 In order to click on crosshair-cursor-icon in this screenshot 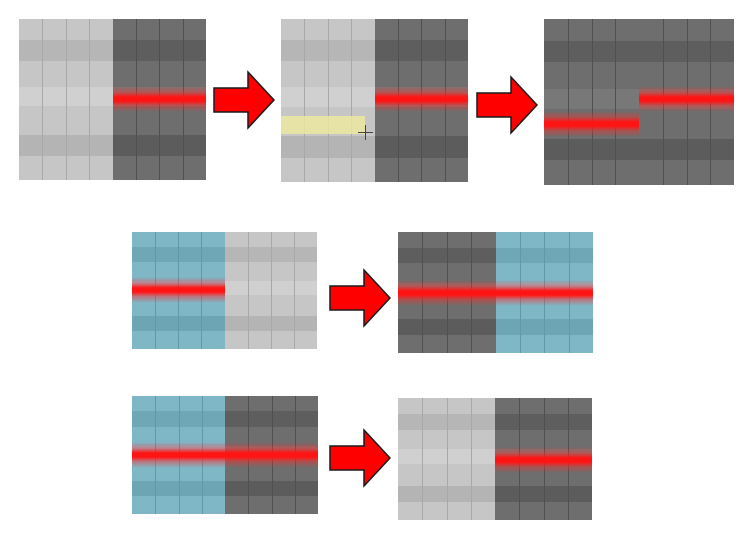, I will do `click(365, 132)`.